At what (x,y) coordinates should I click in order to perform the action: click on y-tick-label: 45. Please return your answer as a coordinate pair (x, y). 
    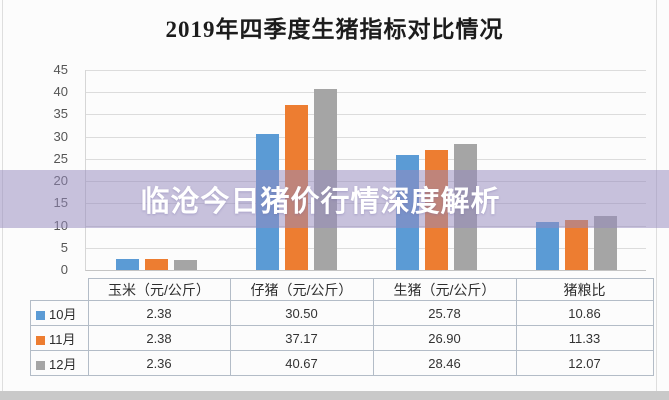
    Looking at the image, I should click on (60, 69).